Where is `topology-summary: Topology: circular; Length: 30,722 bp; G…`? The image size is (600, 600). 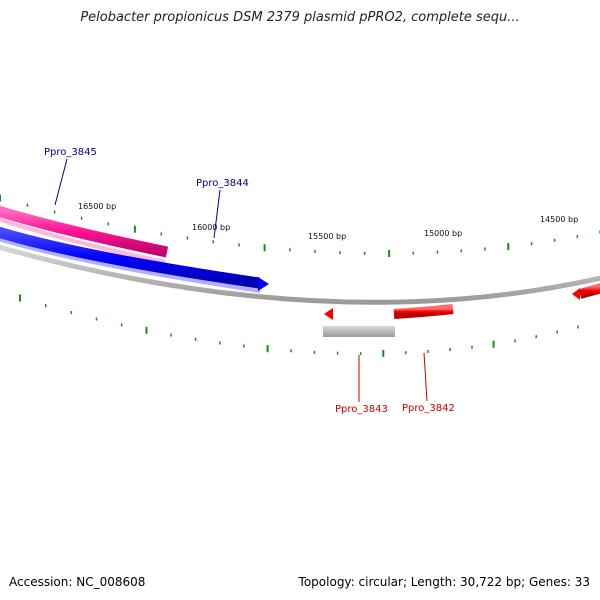 topology-summary: Topology: circular; Length: 30,722 bp; G… is located at coordinates (444, 582).